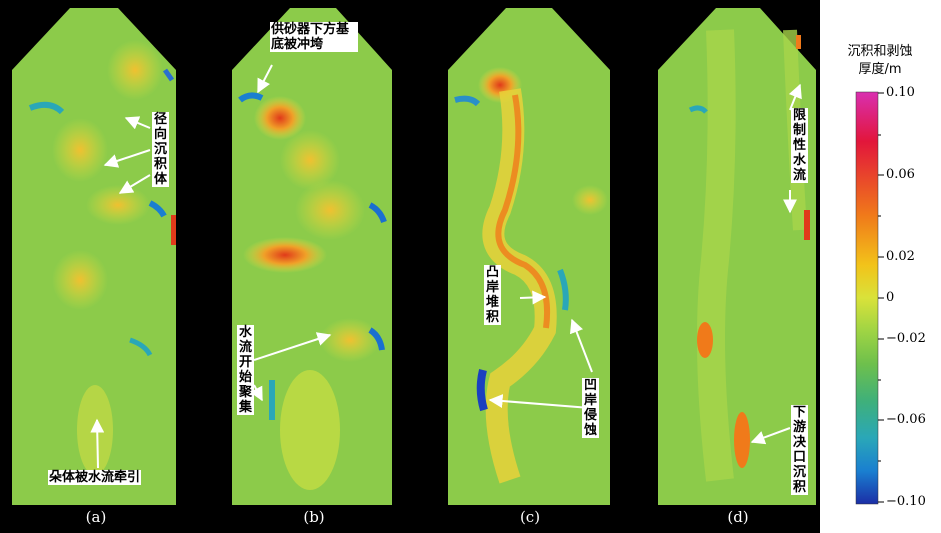 This screenshot has width=941, height=533. Describe the element at coordinates (590, 408) in the screenshot. I see `annotation-concave-bank-erosion: 凹岸侵蚀` at that location.